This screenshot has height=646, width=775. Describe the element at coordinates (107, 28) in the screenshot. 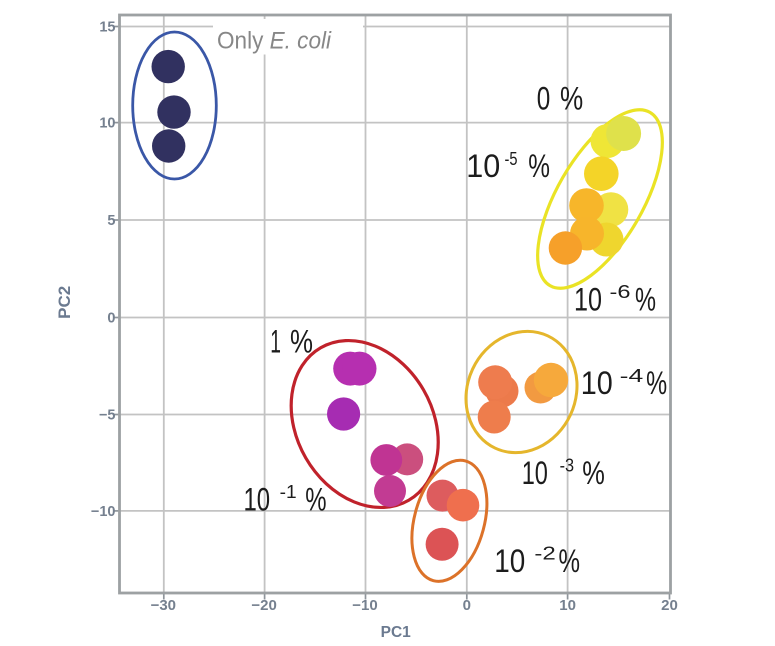

I see `svg-text: 15` at that location.